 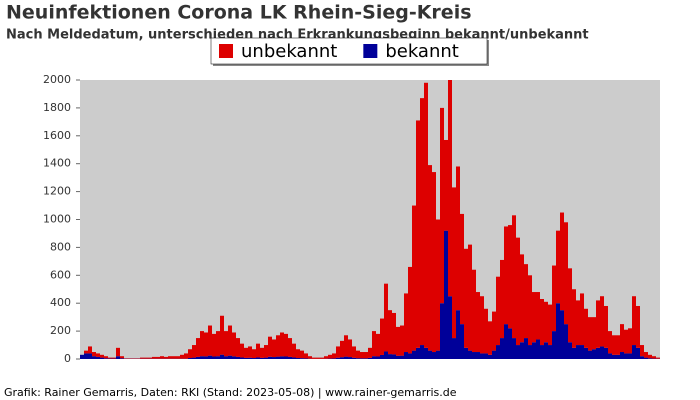 I want to click on legend-label: bekannt, so click(x=422, y=51).